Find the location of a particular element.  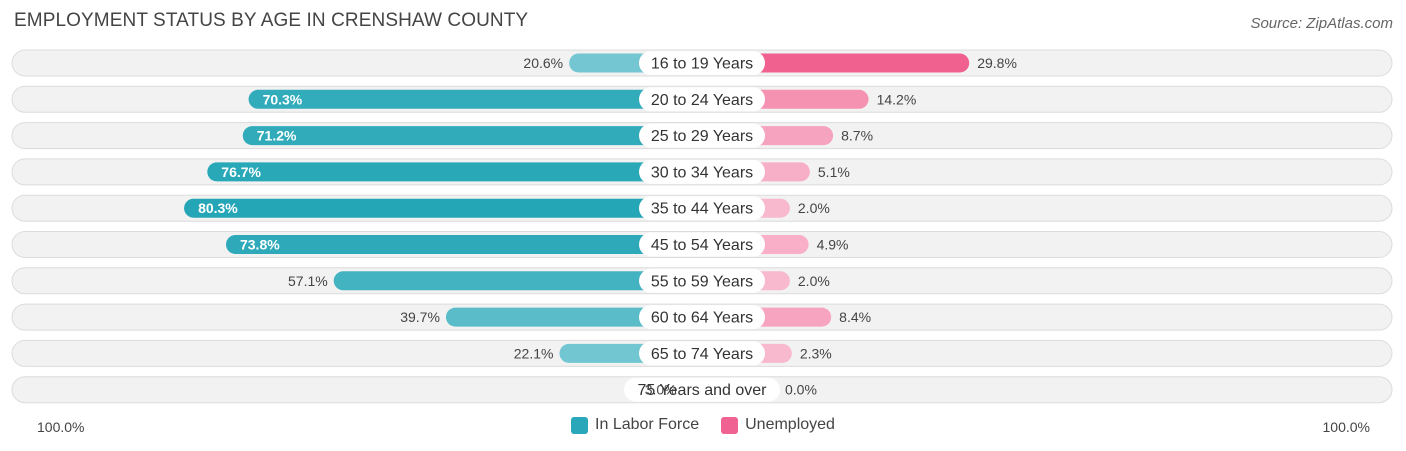

legend-swatch-unemployed is located at coordinates (730, 425).